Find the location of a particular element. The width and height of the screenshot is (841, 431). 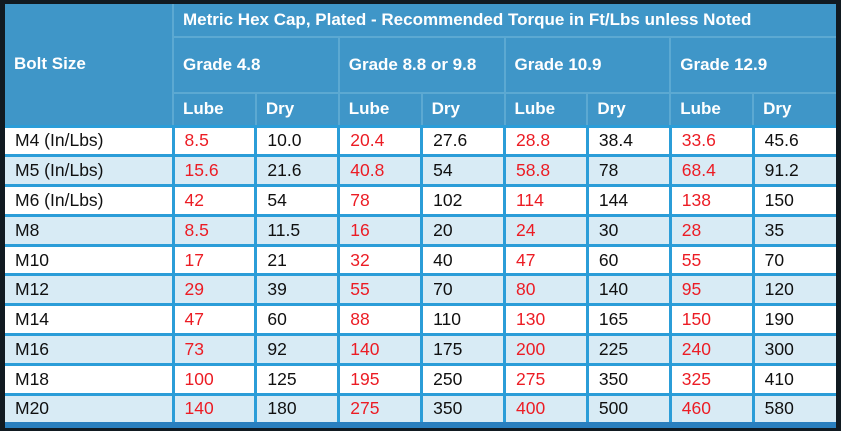

bolt-size-cell: M20 is located at coordinates (90, 407).